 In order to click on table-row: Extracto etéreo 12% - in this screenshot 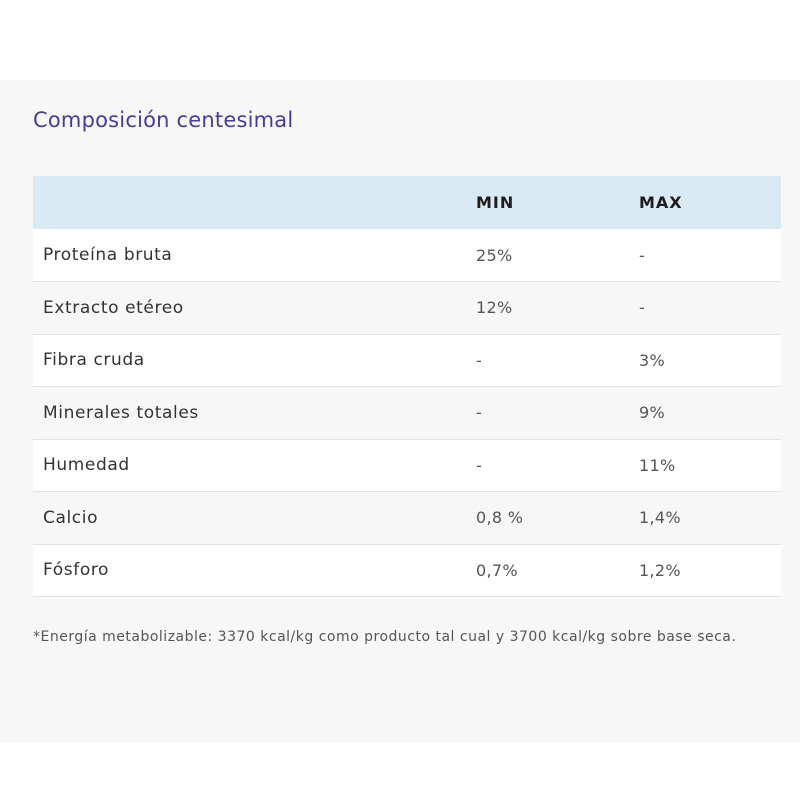, I will do `click(407, 307)`.